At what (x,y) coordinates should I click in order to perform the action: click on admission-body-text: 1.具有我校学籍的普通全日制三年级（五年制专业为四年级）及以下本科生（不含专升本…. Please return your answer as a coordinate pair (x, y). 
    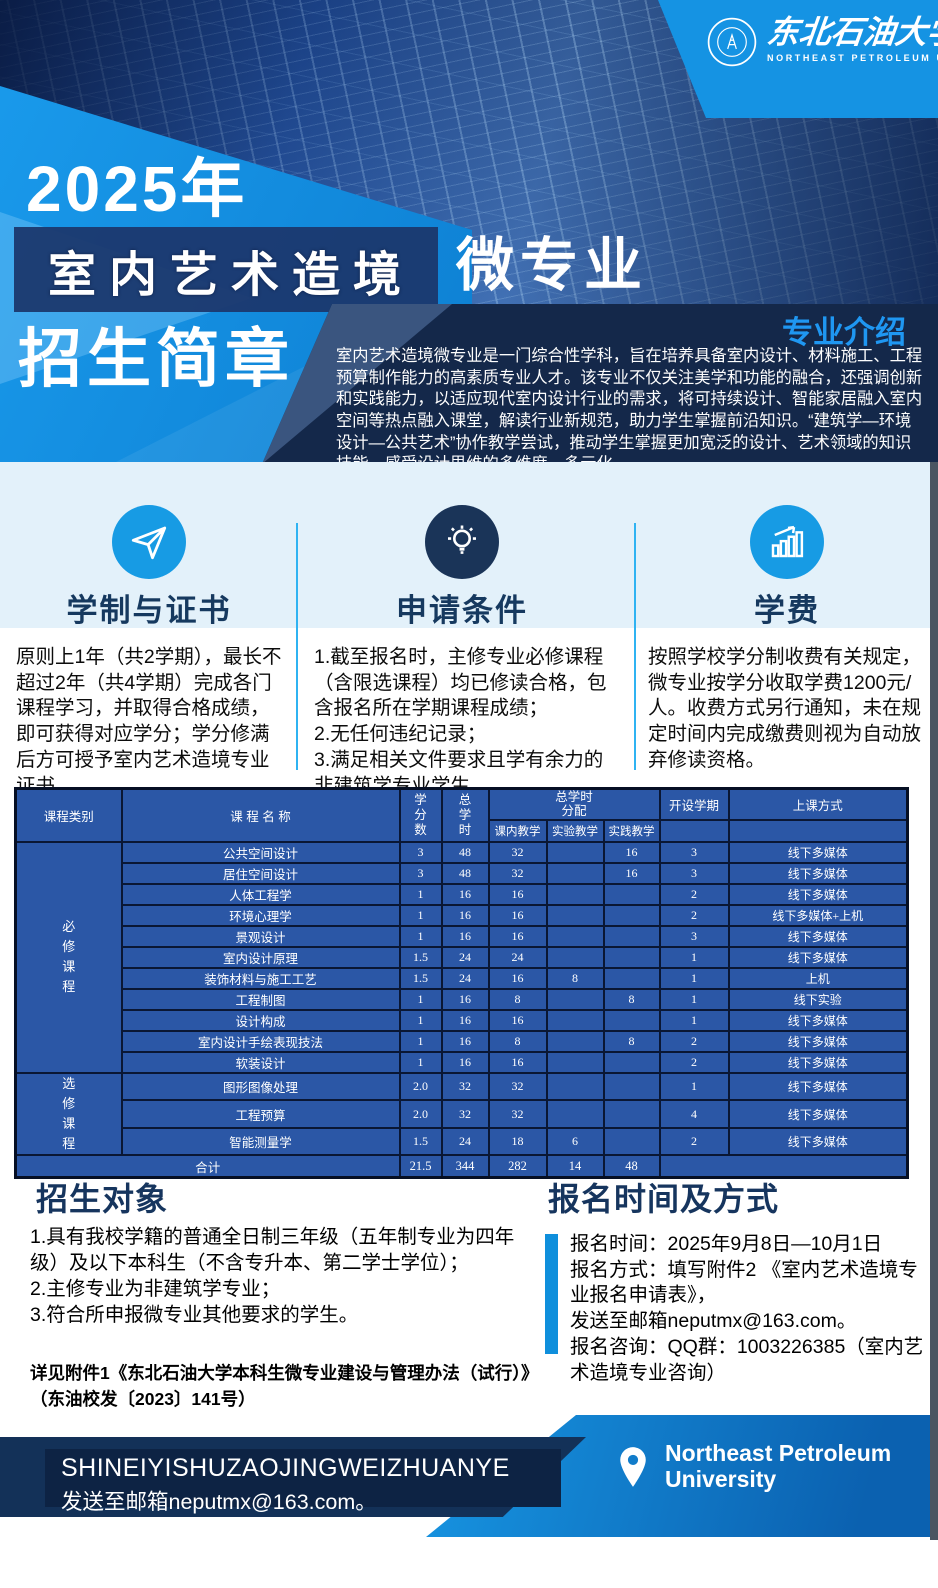
    Looking at the image, I should click on (272, 1276).